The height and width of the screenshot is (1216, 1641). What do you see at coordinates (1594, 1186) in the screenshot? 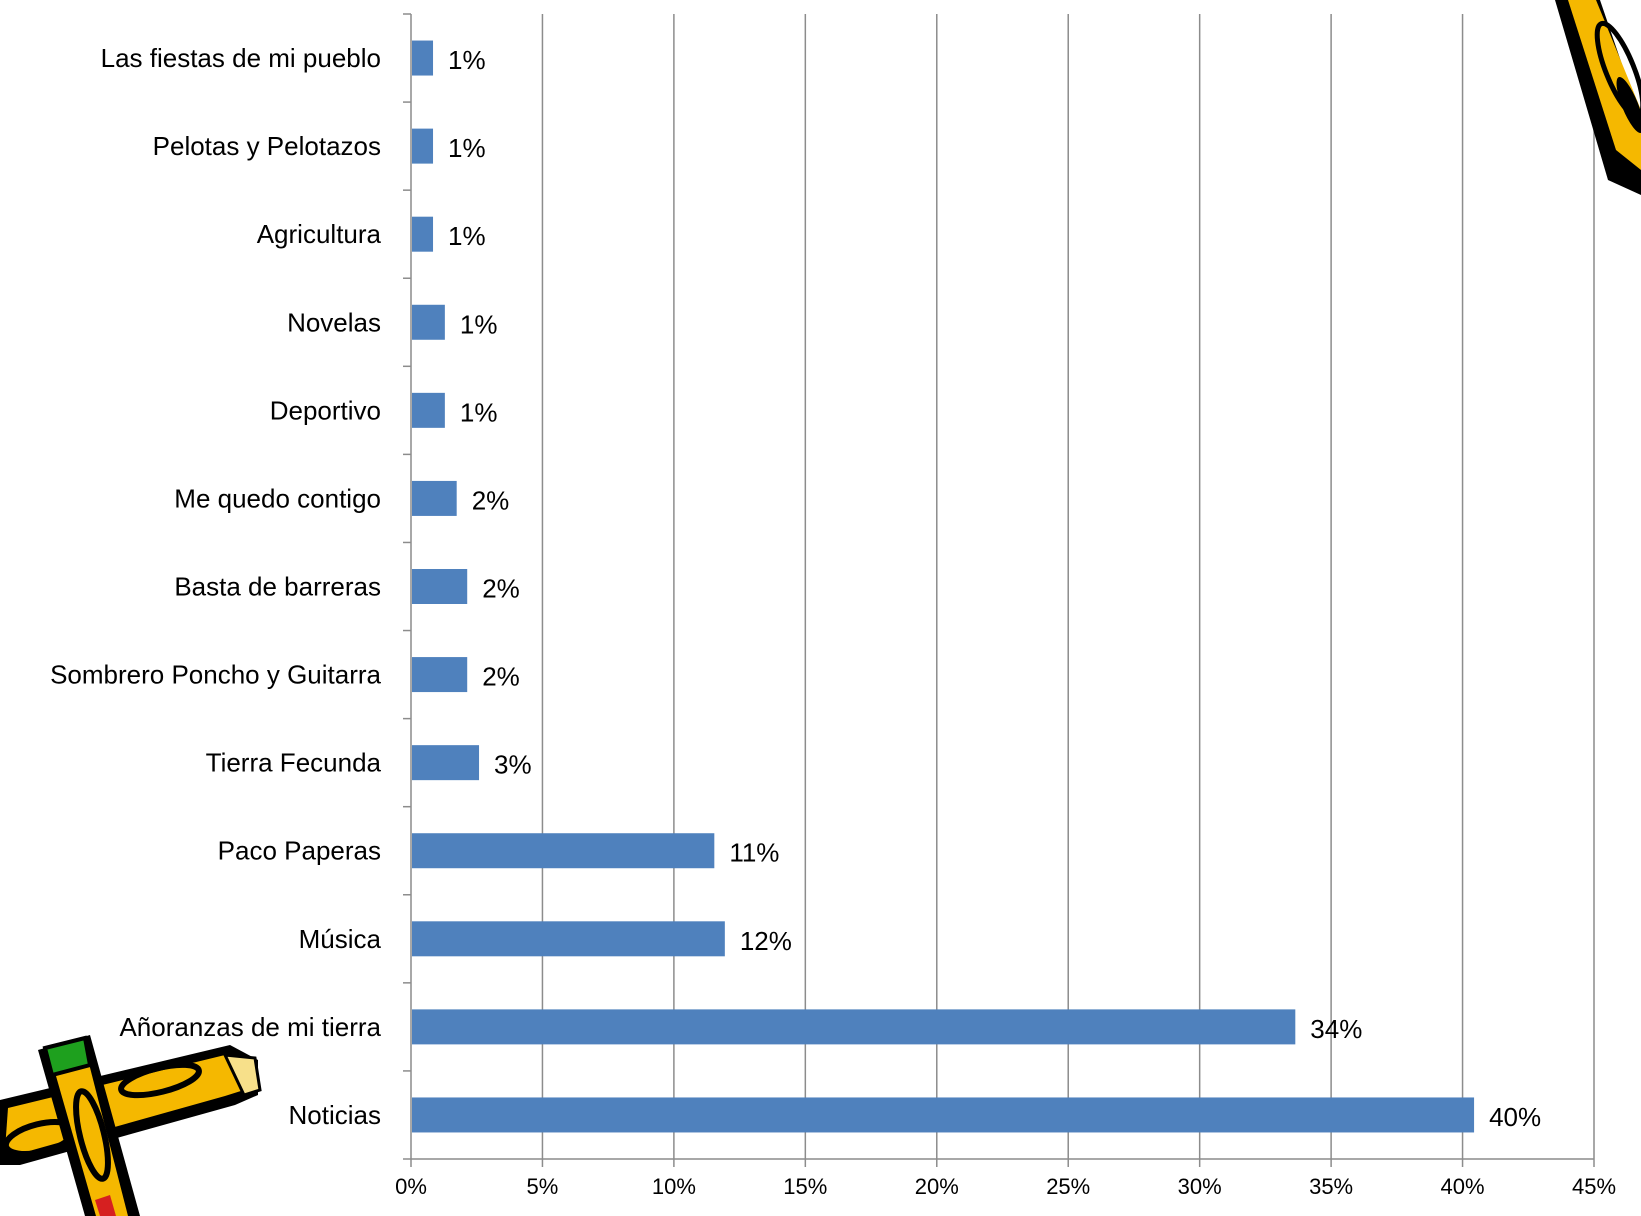
I see `x-tick-label: 45%` at bounding box center [1594, 1186].